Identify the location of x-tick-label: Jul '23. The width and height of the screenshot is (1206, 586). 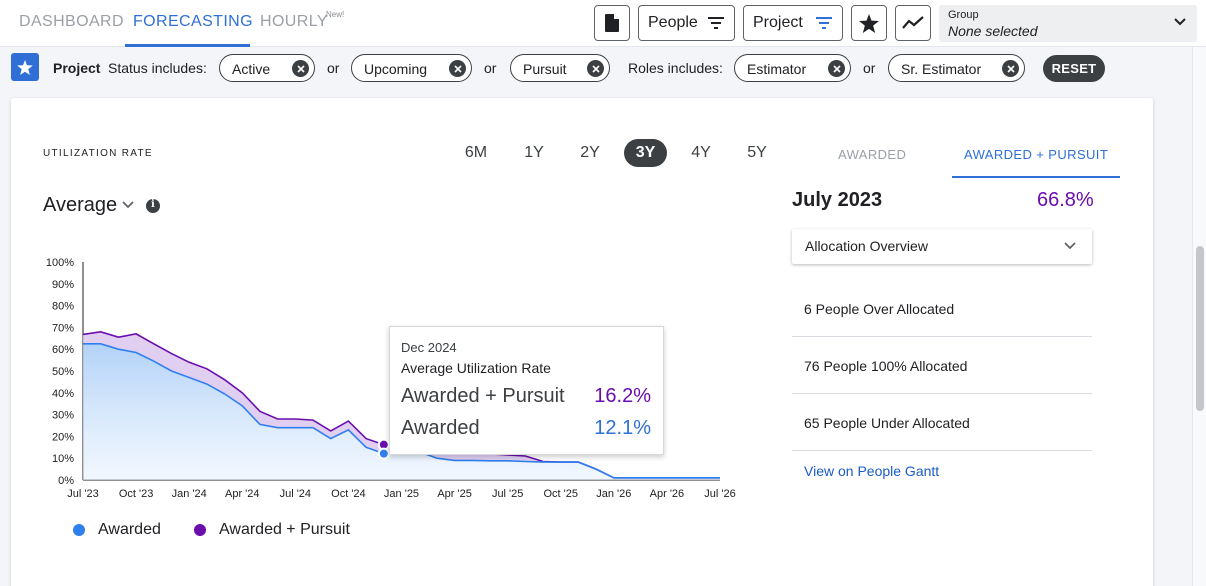
(82, 494).